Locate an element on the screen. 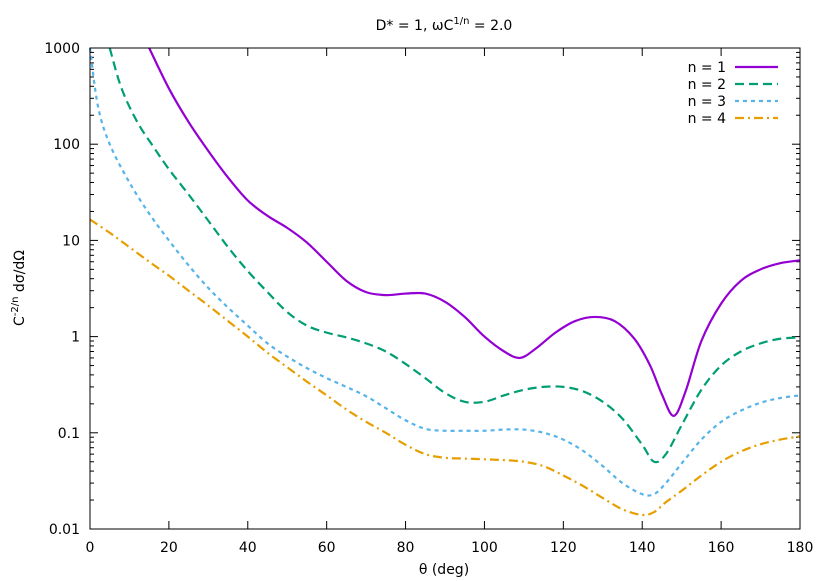 The image size is (830, 581). y-axis-label: C-2/n dσ/dΩ is located at coordinates (19, 288).